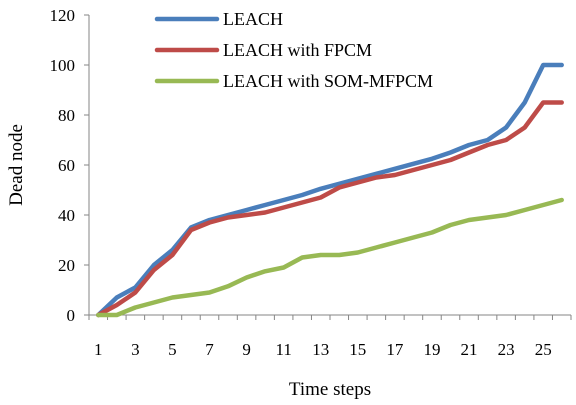  Describe the element at coordinates (297, 50) in the screenshot. I see `legend-label-2: LEACH with FPCM` at that location.